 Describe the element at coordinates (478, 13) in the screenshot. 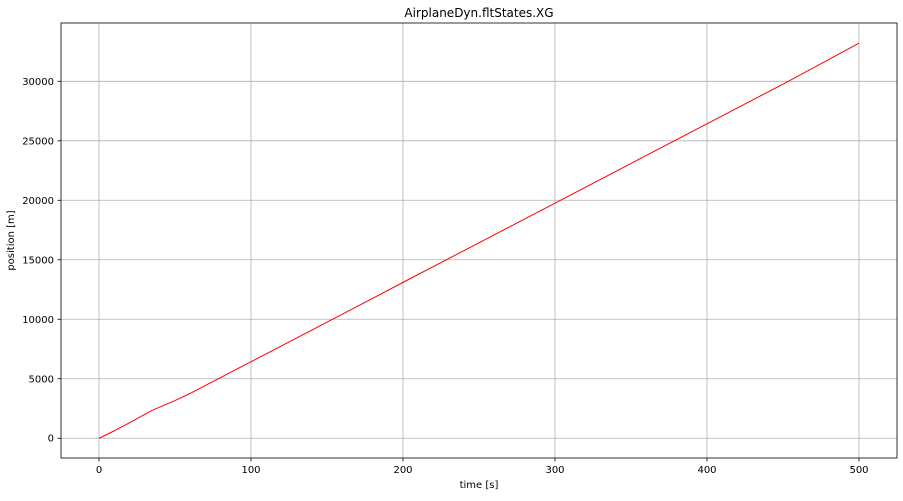

I see `chart-title: AirplaneDyn.fltStates.XG` at that location.